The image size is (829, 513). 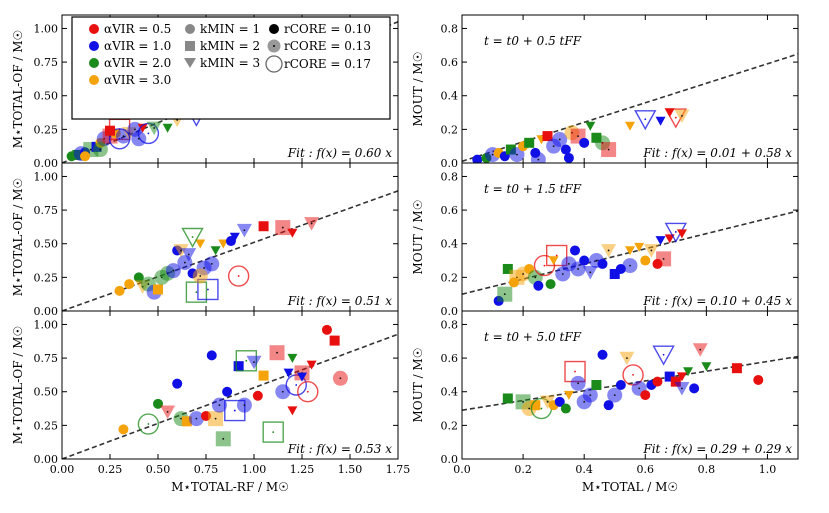 What do you see at coordinates (450, 311) in the screenshot?
I see `y-tick-label: 0.0` at bounding box center [450, 311].